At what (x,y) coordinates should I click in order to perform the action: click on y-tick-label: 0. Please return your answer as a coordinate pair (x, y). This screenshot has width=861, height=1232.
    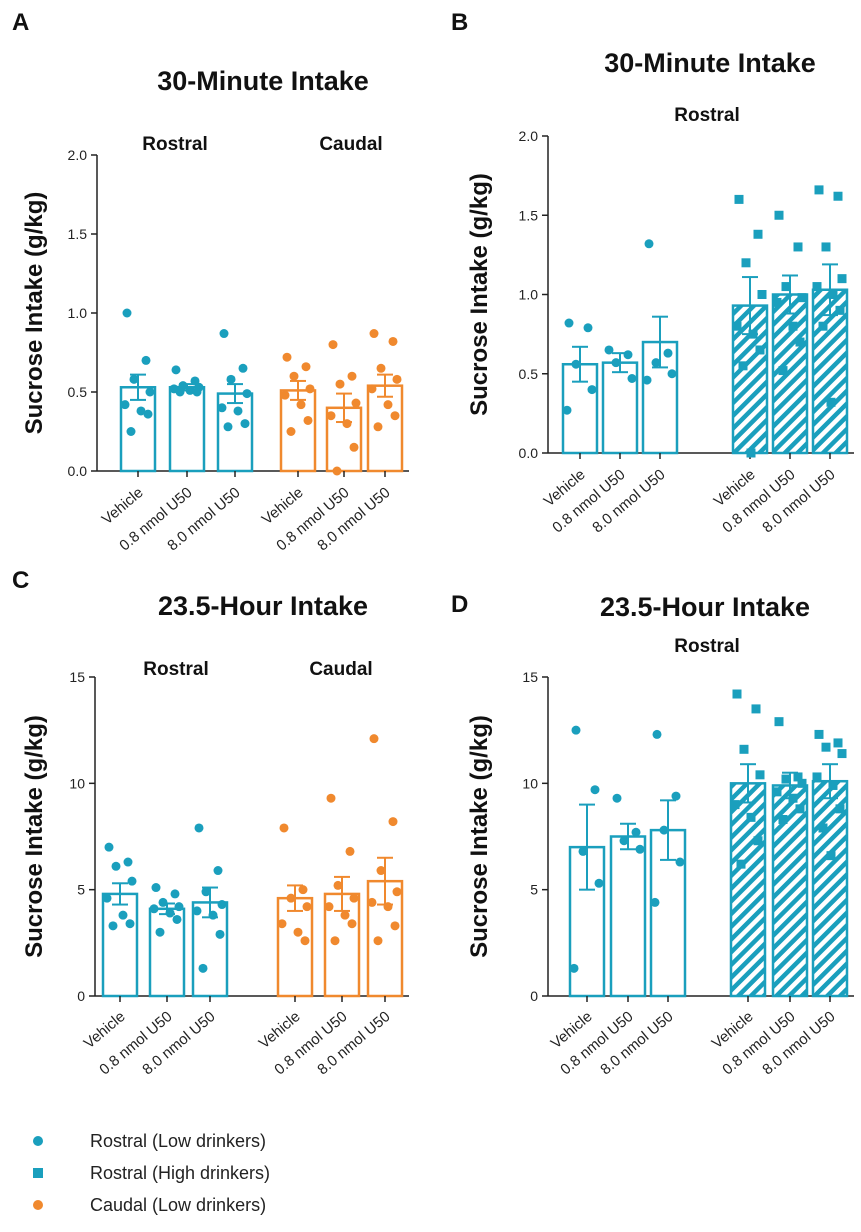
    Looking at the image, I should click on (534, 996).